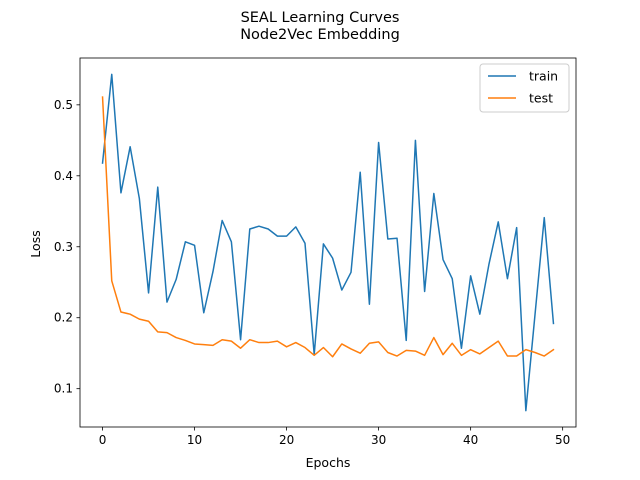  Describe the element at coordinates (35, 243) in the screenshot. I see `y-axis-label: Loss` at that location.